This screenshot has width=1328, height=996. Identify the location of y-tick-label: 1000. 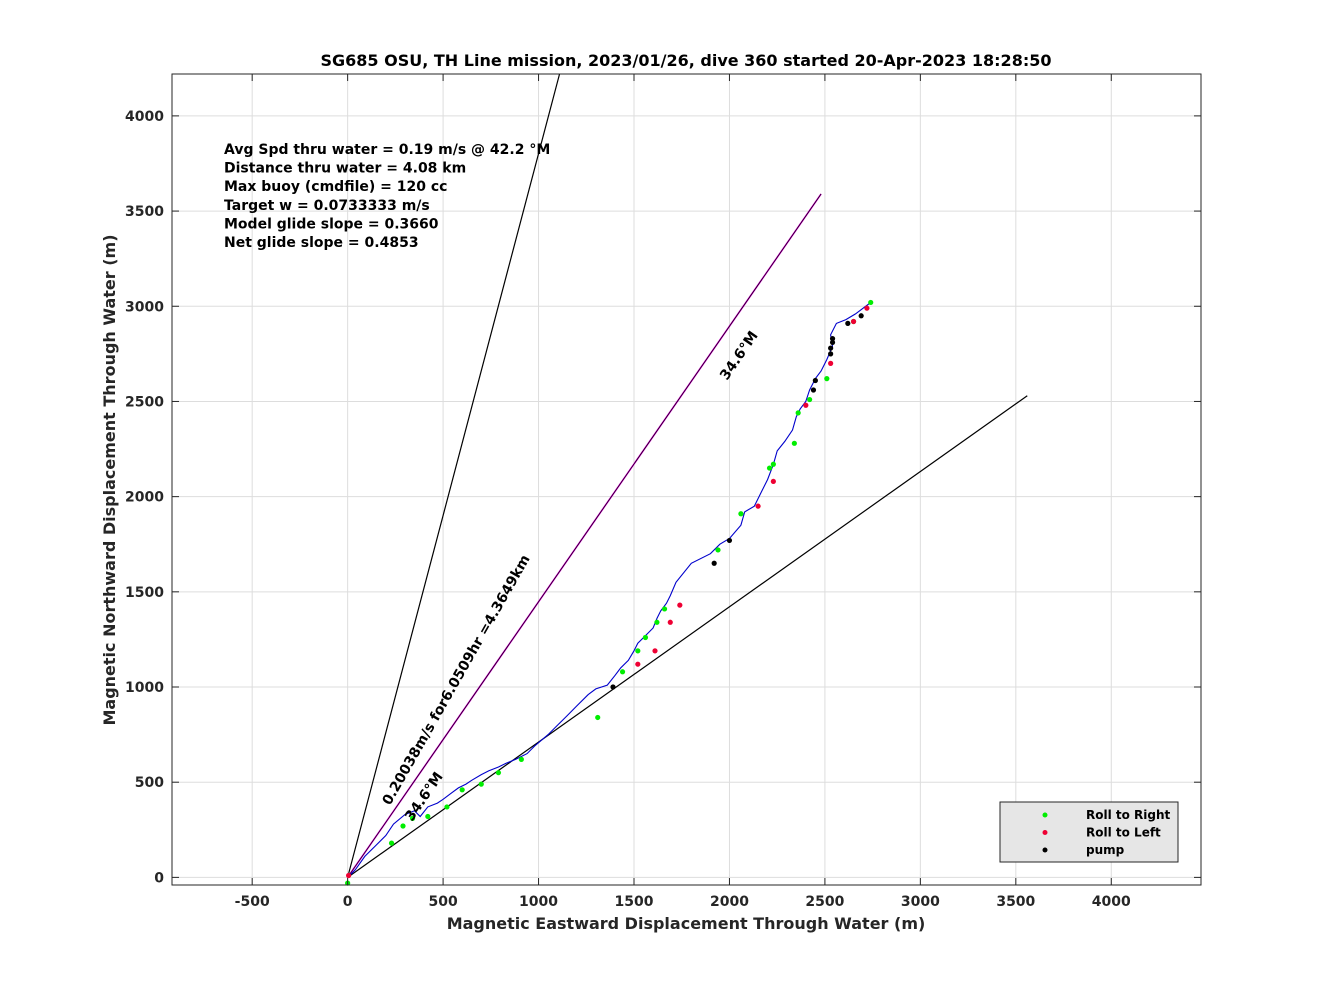
(144, 688).